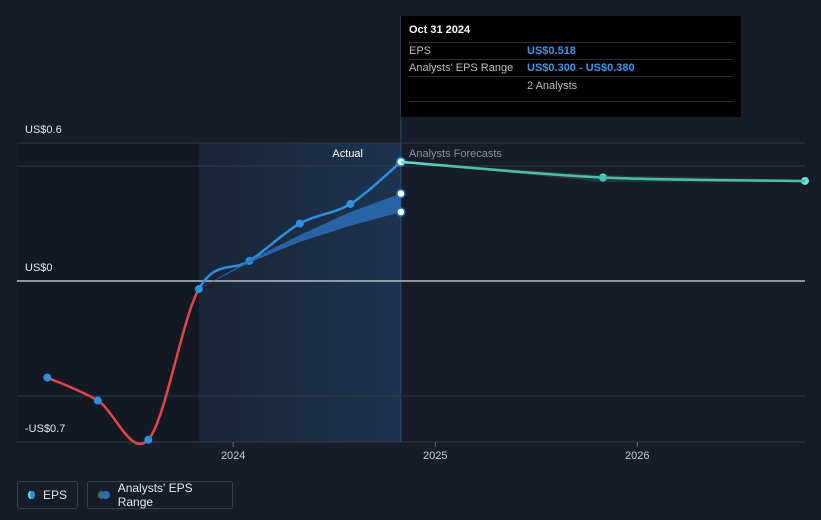  I want to click on tooltip-row: EPS US$0.518, so click(571, 50).